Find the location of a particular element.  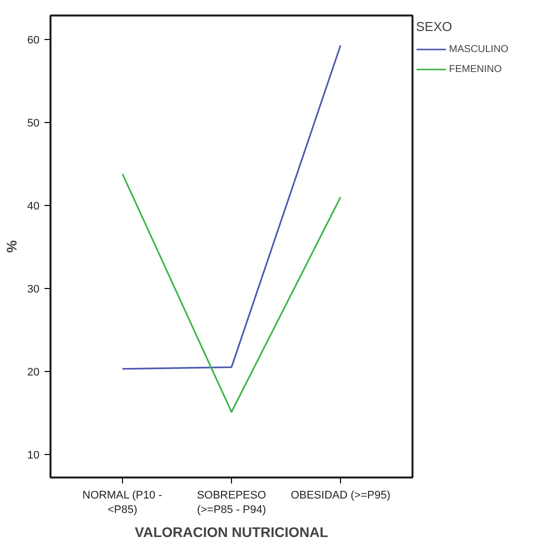

y-tick-label: 50 is located at coordinates (33, 124).